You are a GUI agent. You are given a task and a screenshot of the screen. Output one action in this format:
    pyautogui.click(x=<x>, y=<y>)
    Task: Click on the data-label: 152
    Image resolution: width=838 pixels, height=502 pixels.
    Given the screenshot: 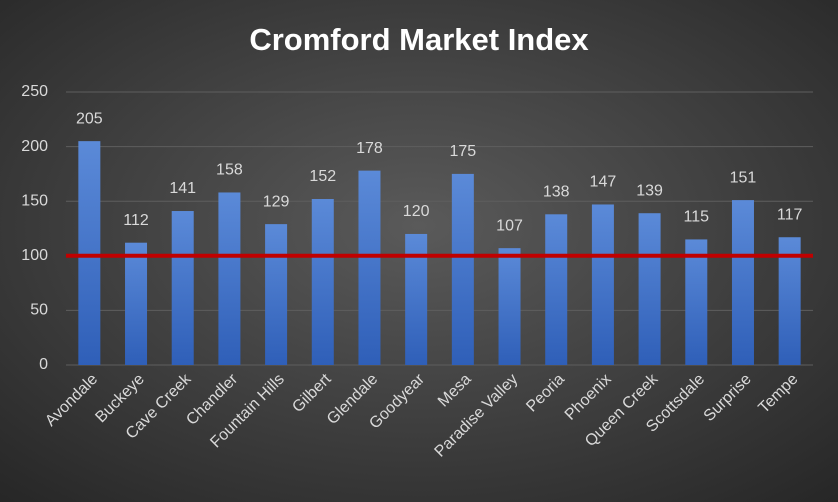 What is the action you would take?
    pyautogui.click(x=322, y=176)
    